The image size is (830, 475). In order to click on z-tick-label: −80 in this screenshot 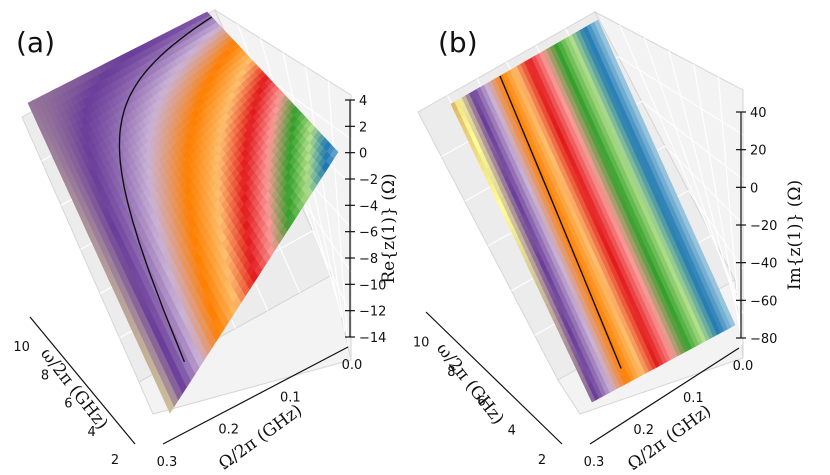, I will do `click(763, 339)`.